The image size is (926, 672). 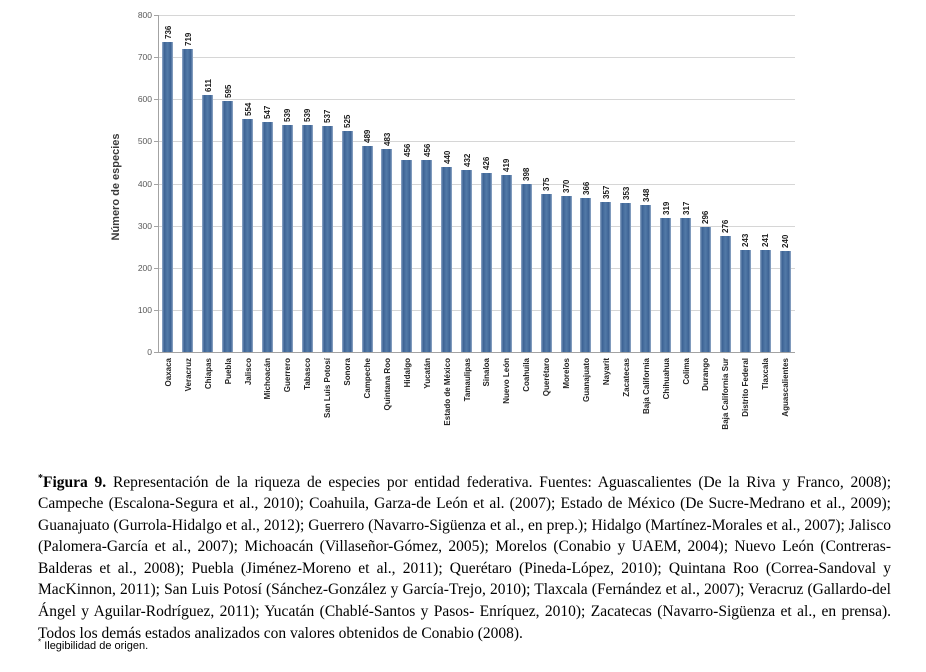 I want to click on y-axis-tick-label: 500, so click(x=144, y=141).